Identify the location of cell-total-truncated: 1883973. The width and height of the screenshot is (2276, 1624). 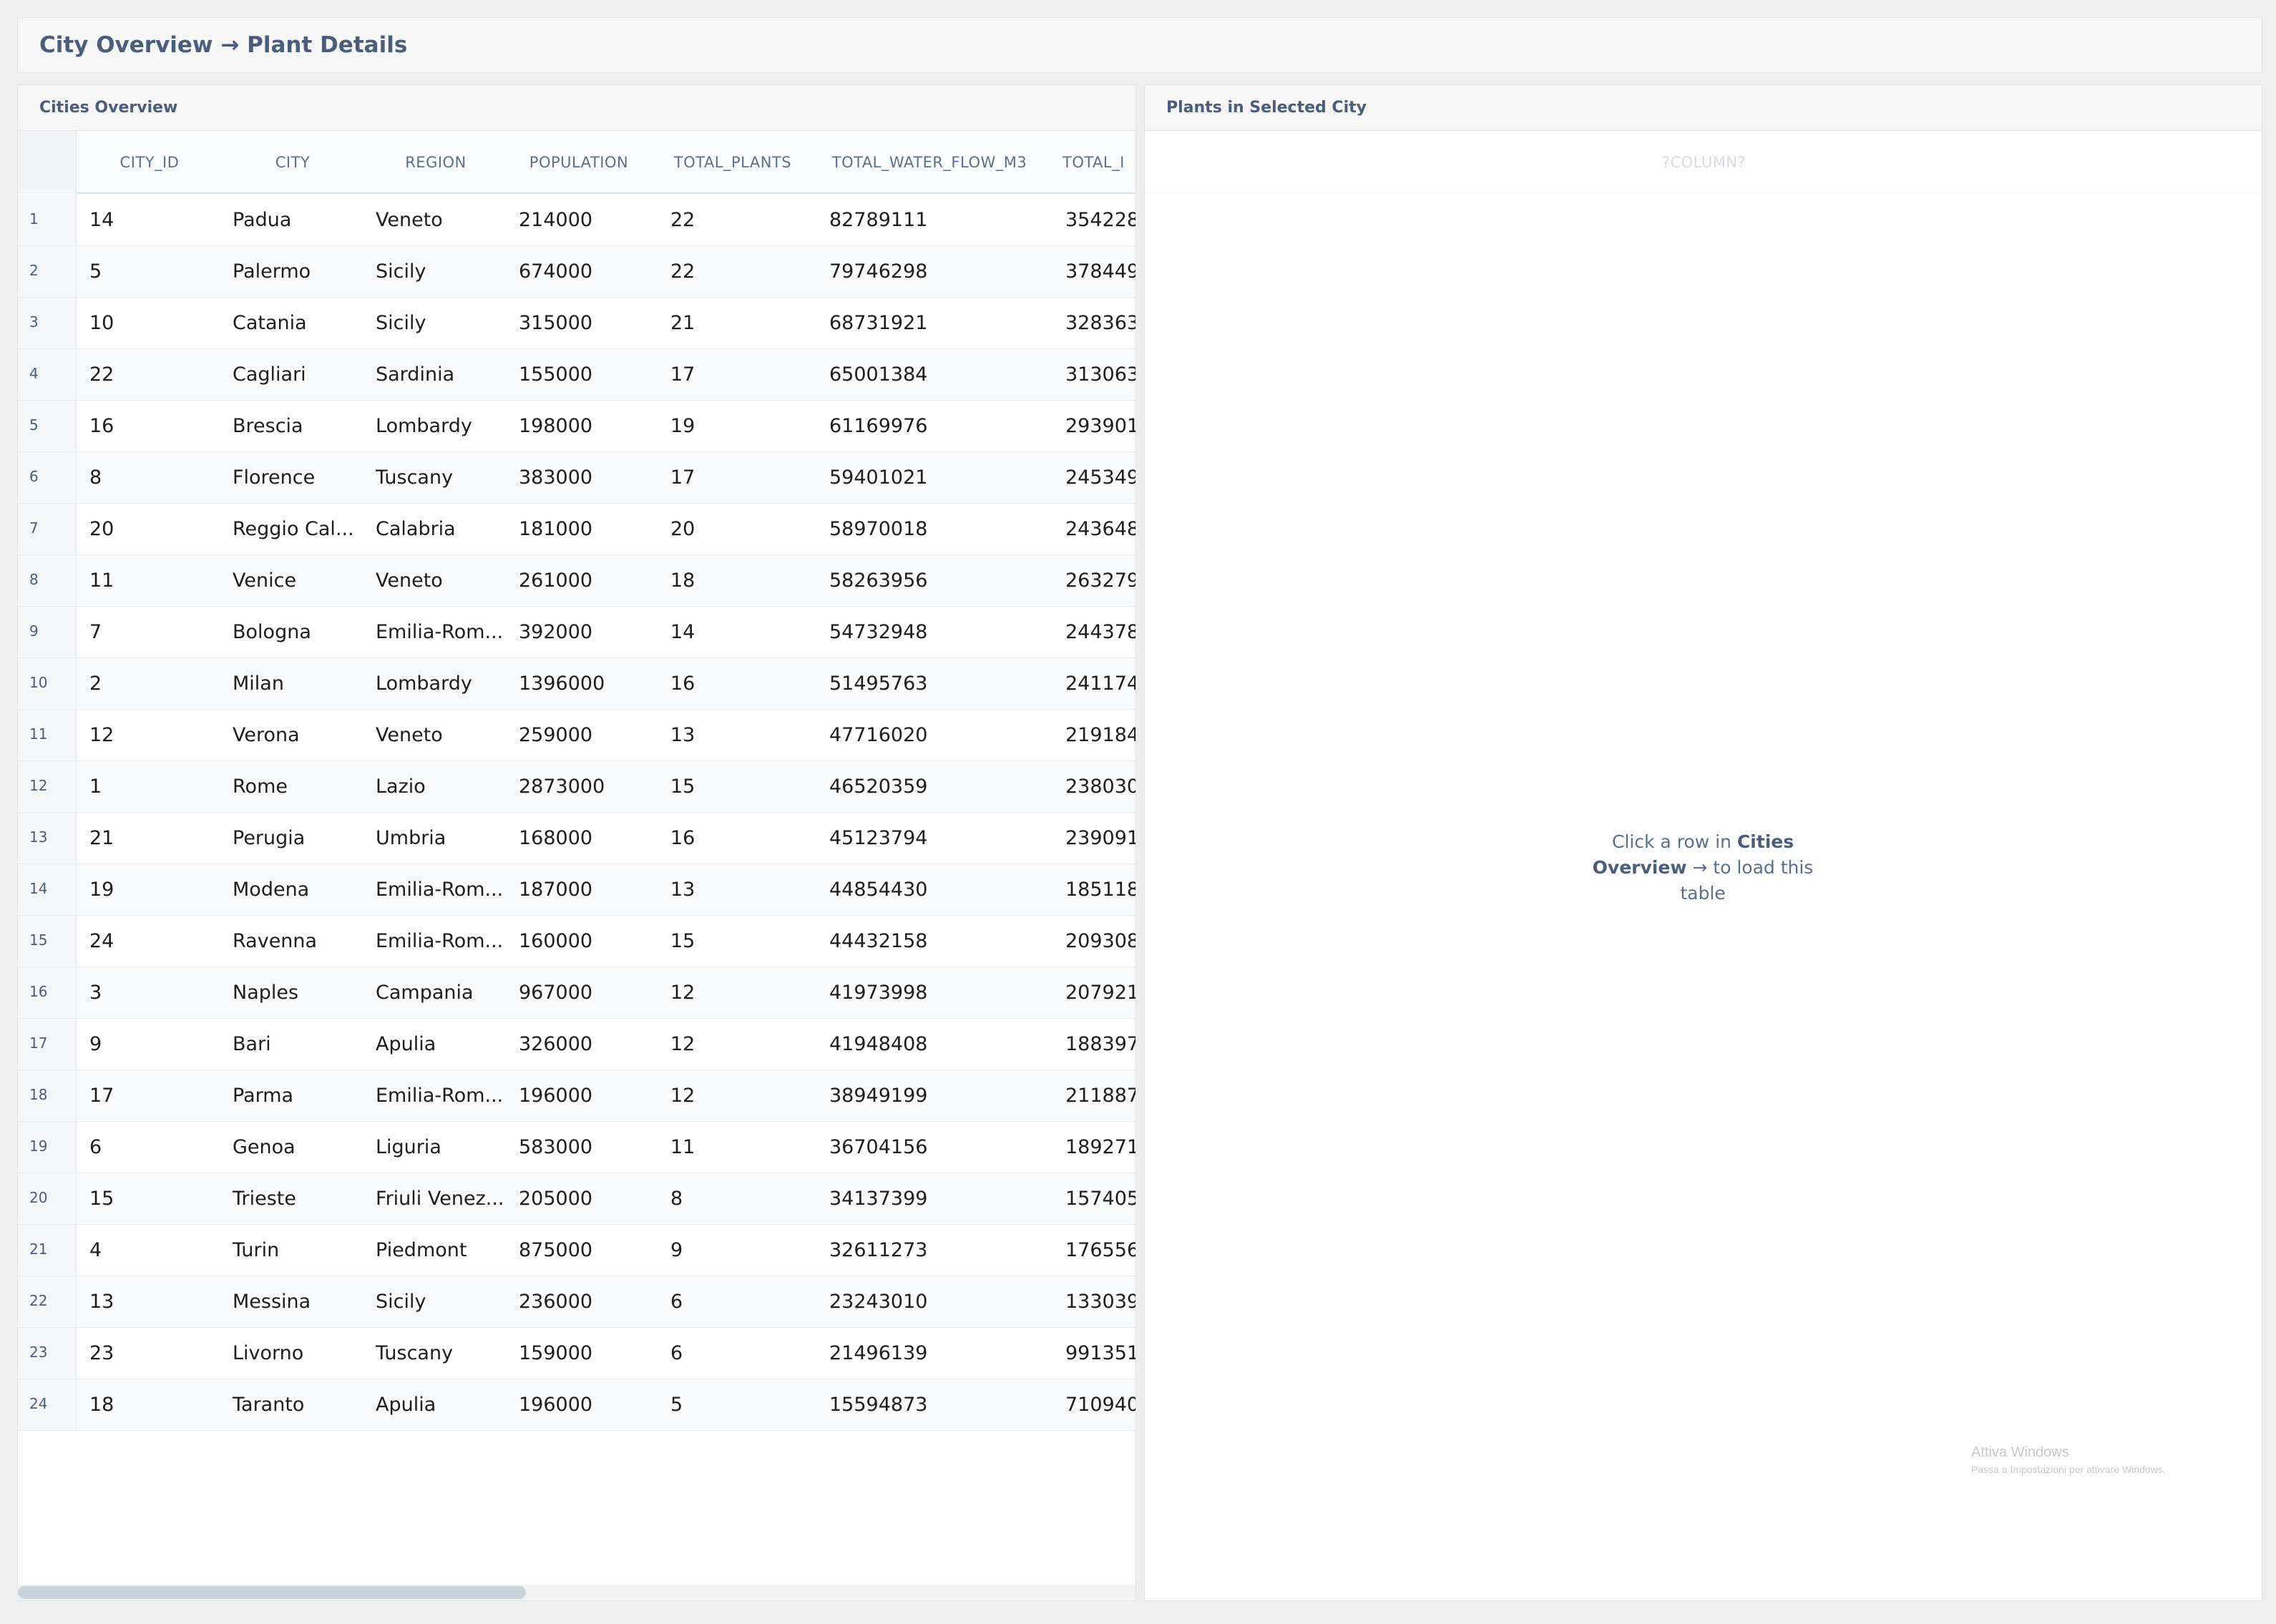
(1100, 1044).